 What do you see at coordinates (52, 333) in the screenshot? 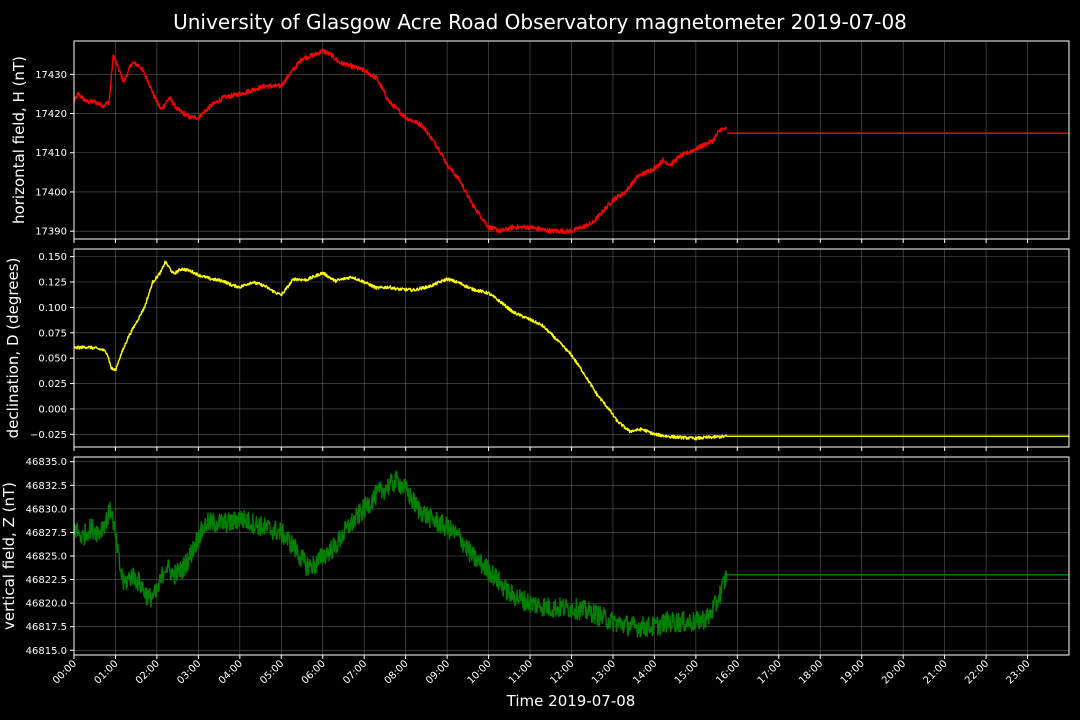
I see `y-tick-label: 0.075` at bounding box center [52, 333].